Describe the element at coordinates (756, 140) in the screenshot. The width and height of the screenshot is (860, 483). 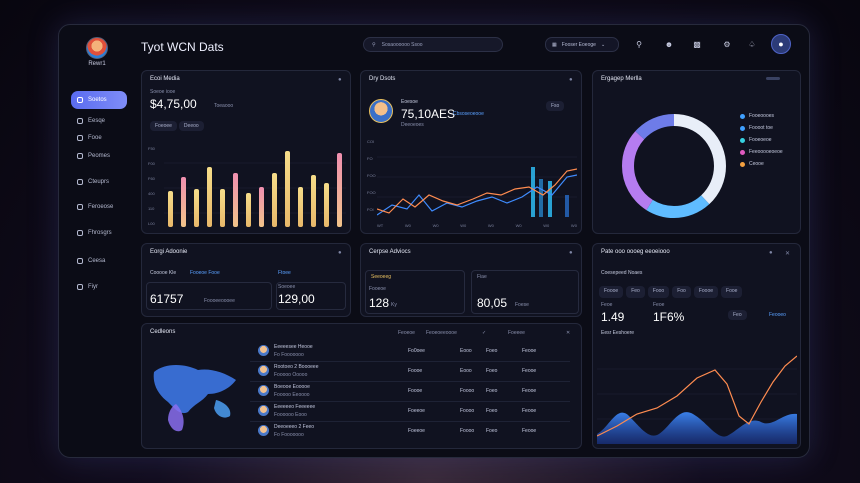
I see `legend-item: Fooeoeoe` at that location.